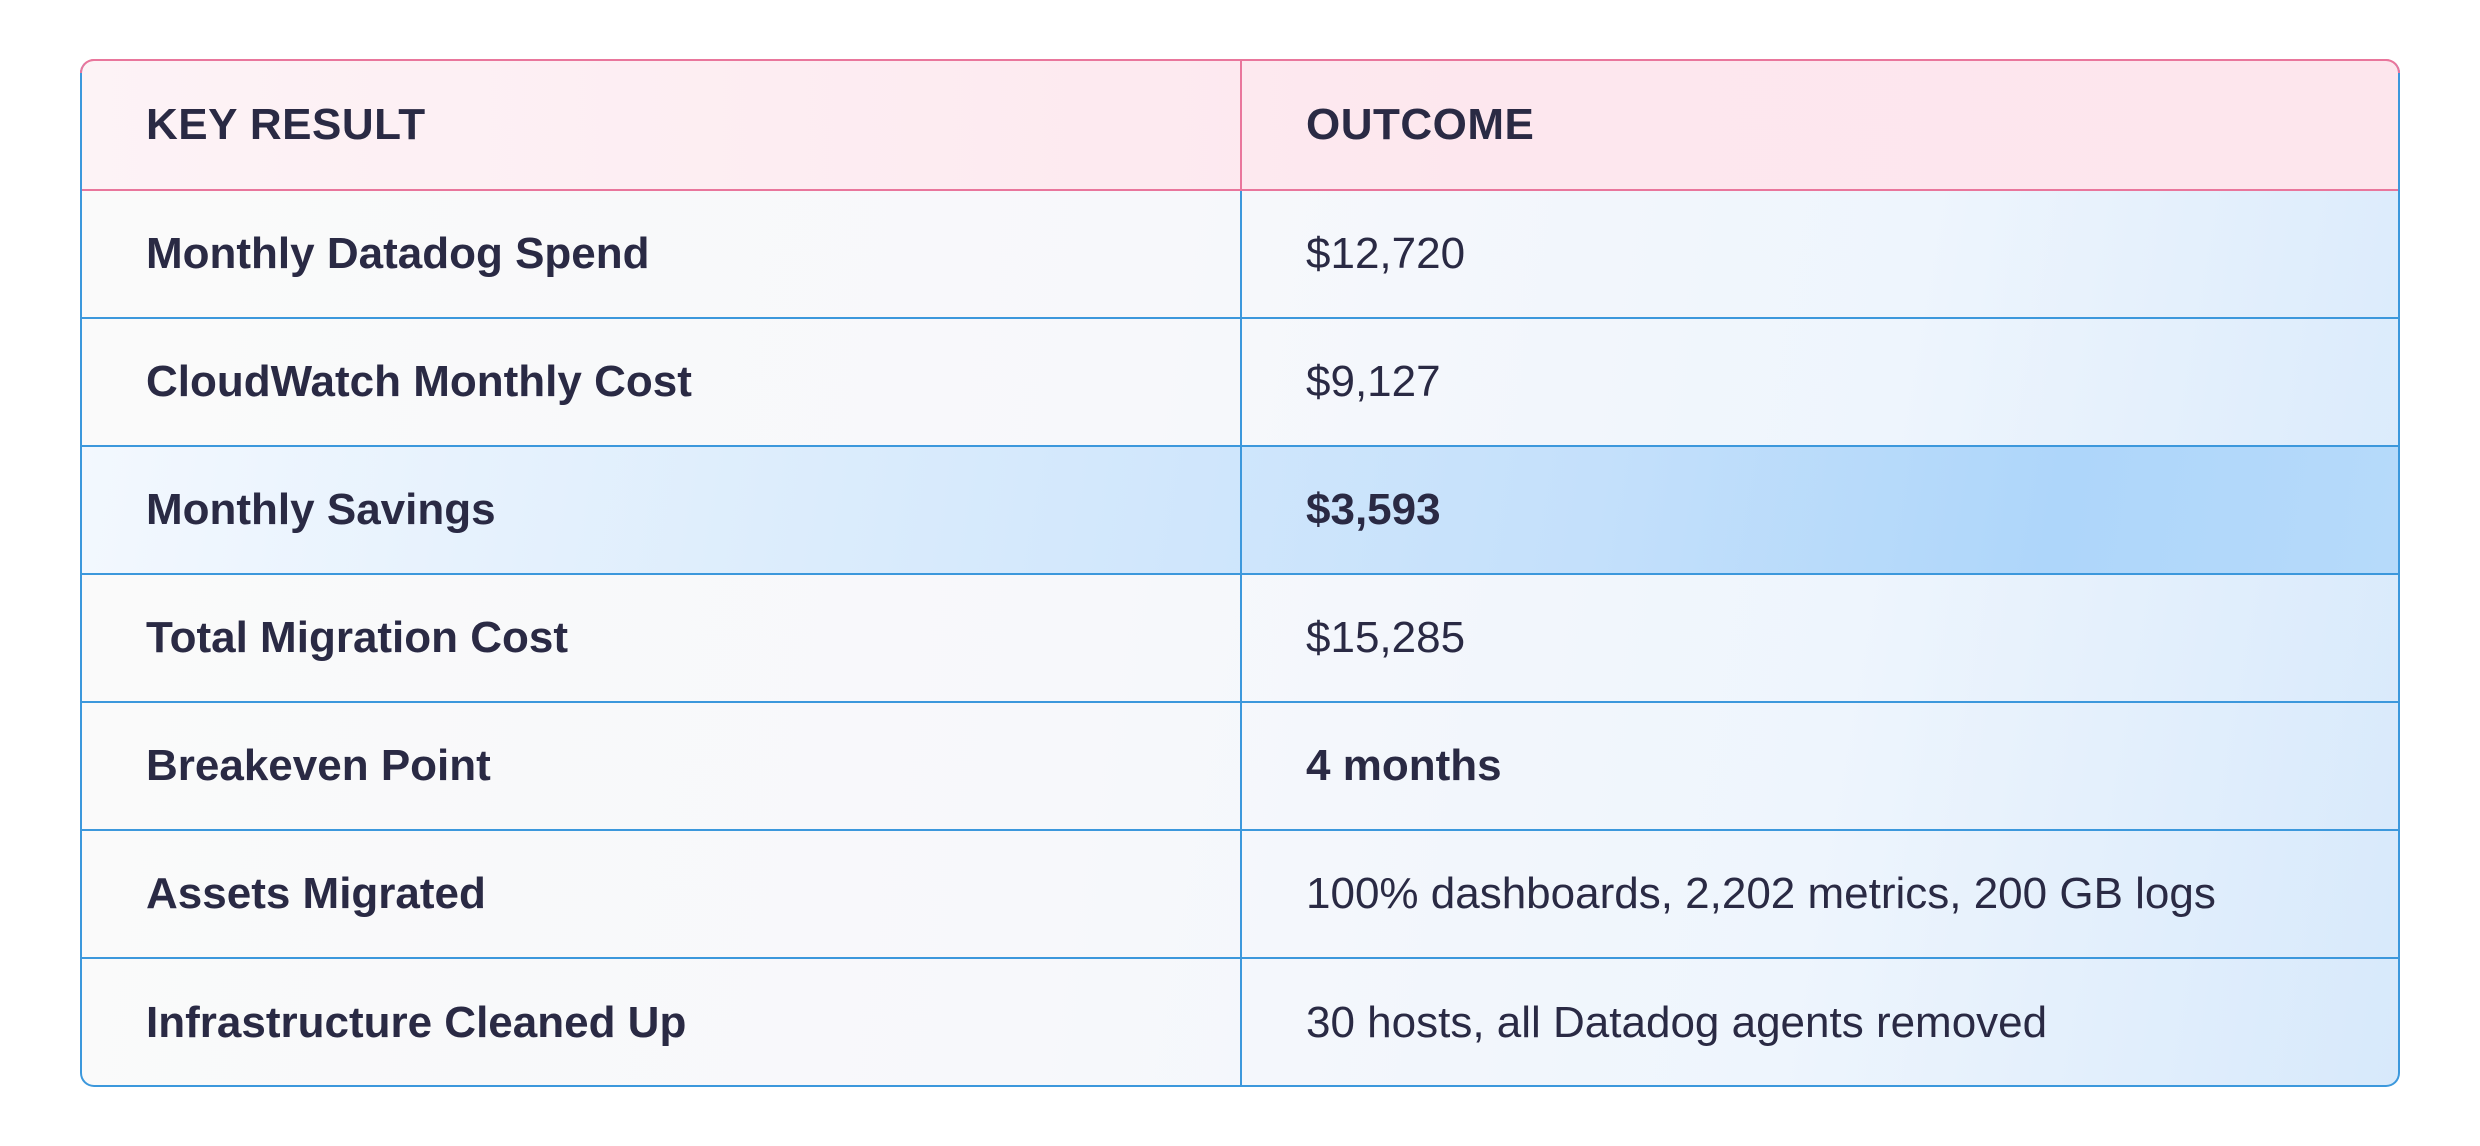 This screenshot has height=1146, width=2480. Describe the element at coordinates (1819, 381) in the screenshot. I see `row-value: $9,127` at that location.